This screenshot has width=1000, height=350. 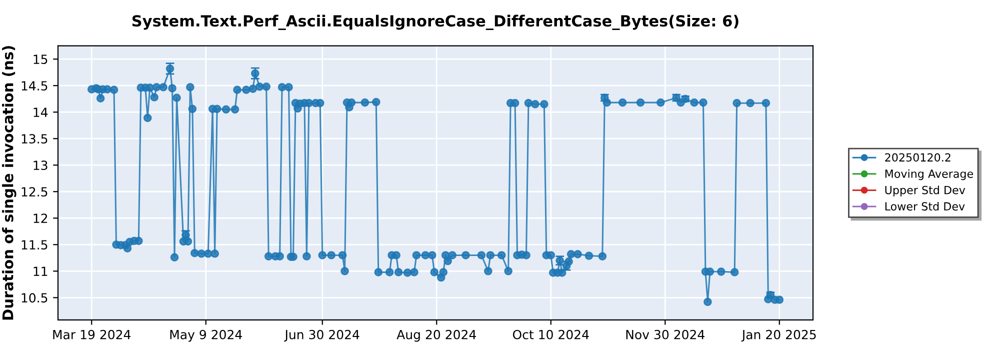 I want to click on legend-label: 20250120.2, so click(x=917, y=157).